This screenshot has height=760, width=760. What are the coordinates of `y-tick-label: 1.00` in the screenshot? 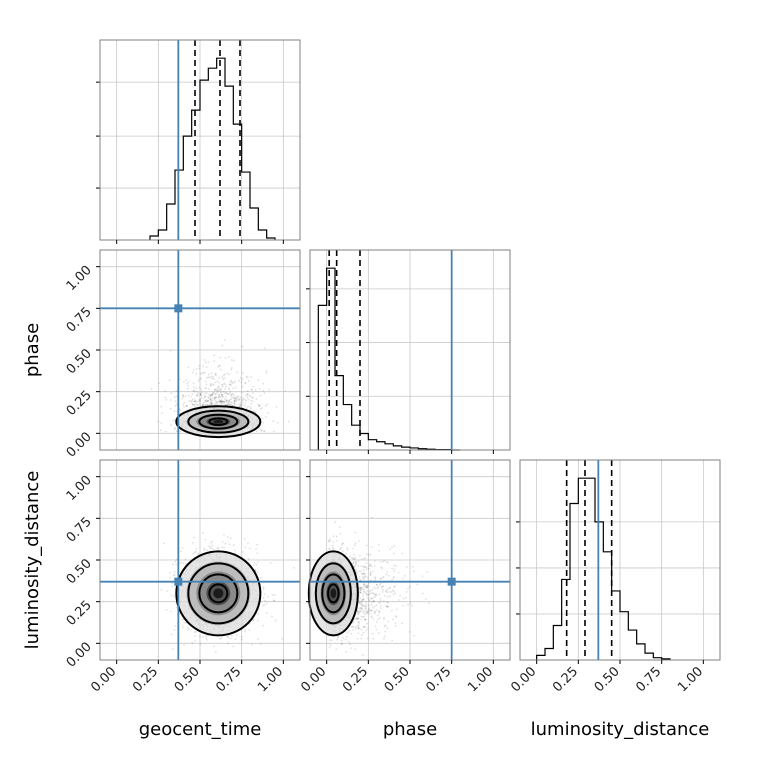 It's located at (79, 278).